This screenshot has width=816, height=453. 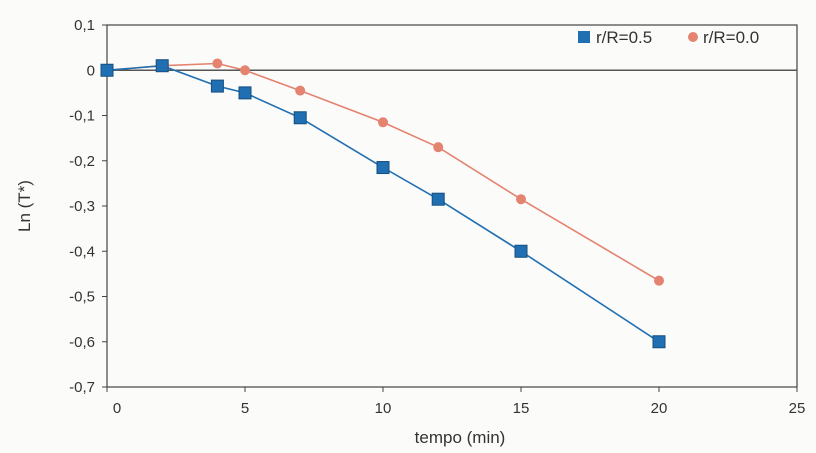 What do you see at coordinates (82, 342) in the screenshot?
I see `y-tick-label: -0,6` at bounding box center [82, 342].